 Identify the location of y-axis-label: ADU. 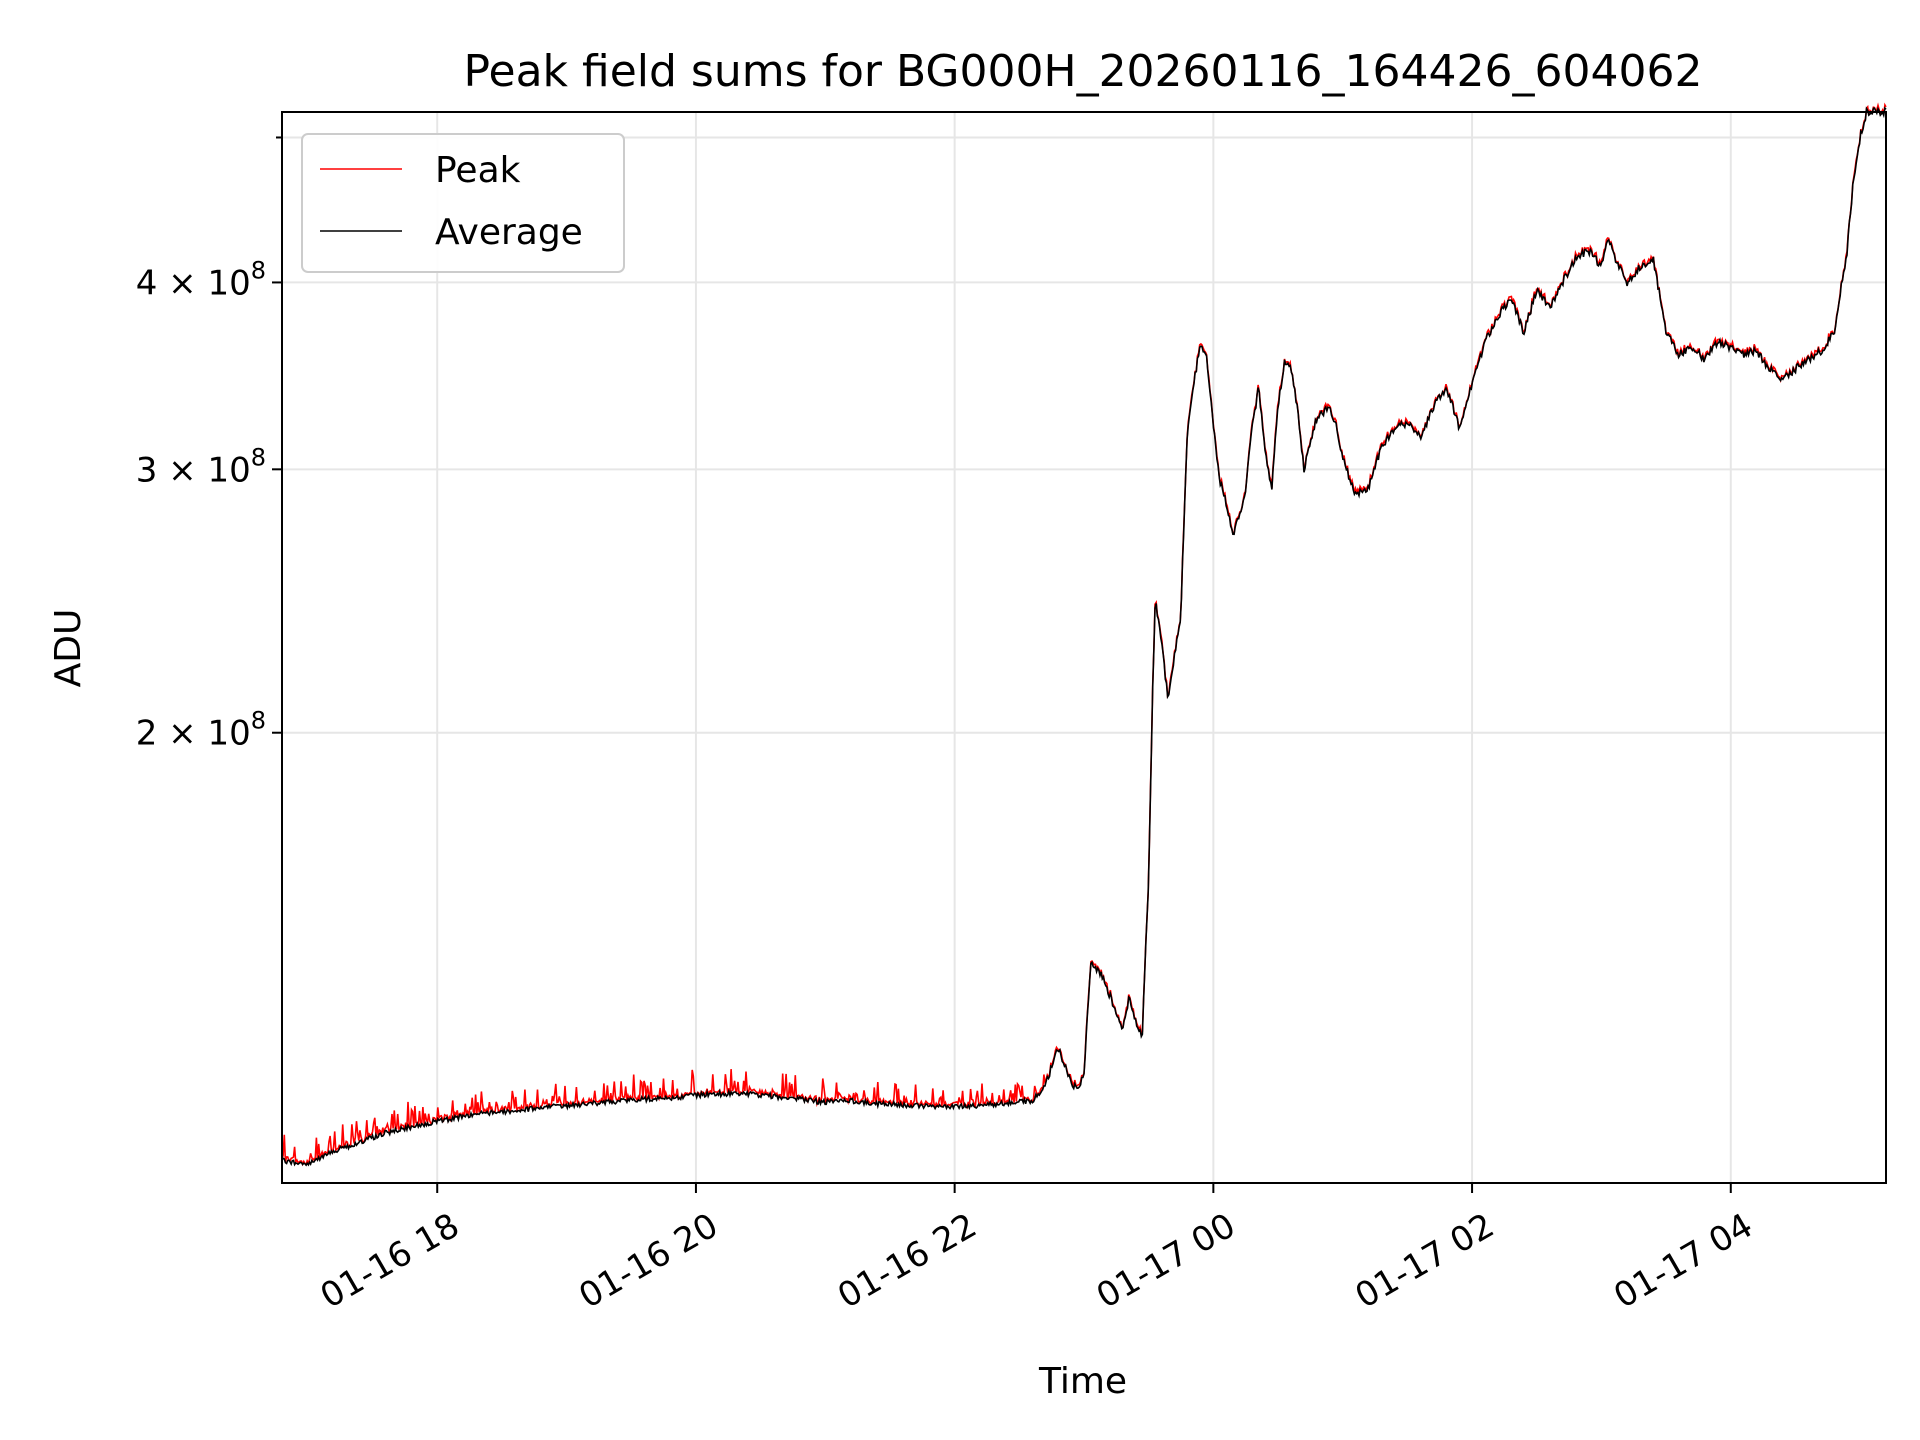
(68, 648).